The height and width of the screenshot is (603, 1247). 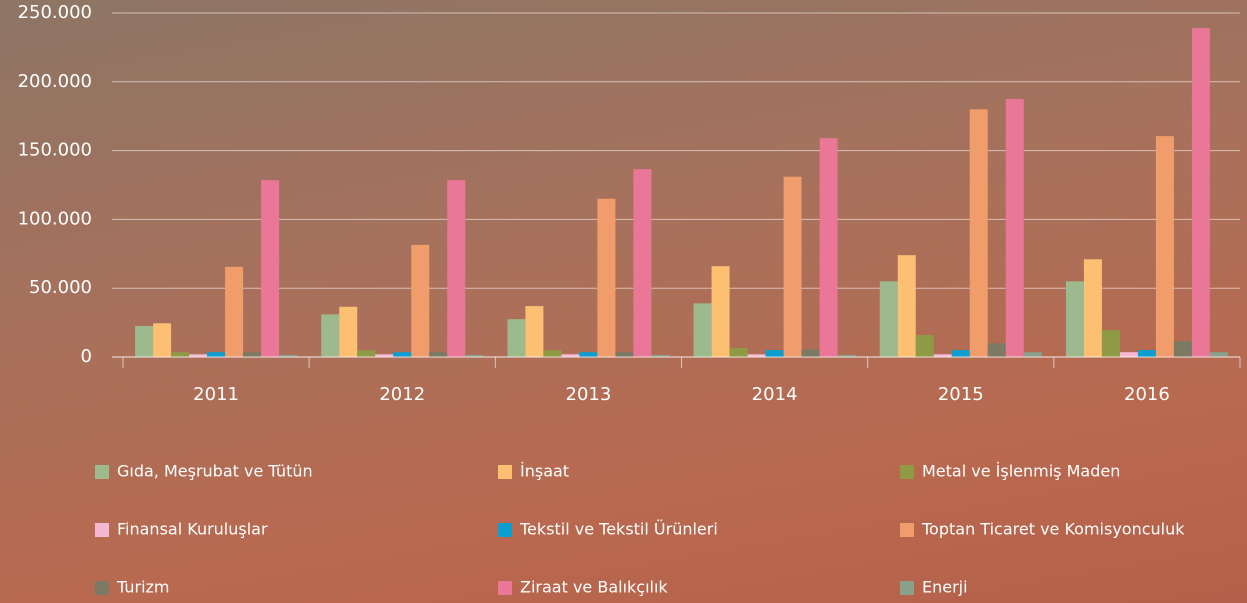 I want to click on x-tick-label: 2011, so click(x=216, y=394).